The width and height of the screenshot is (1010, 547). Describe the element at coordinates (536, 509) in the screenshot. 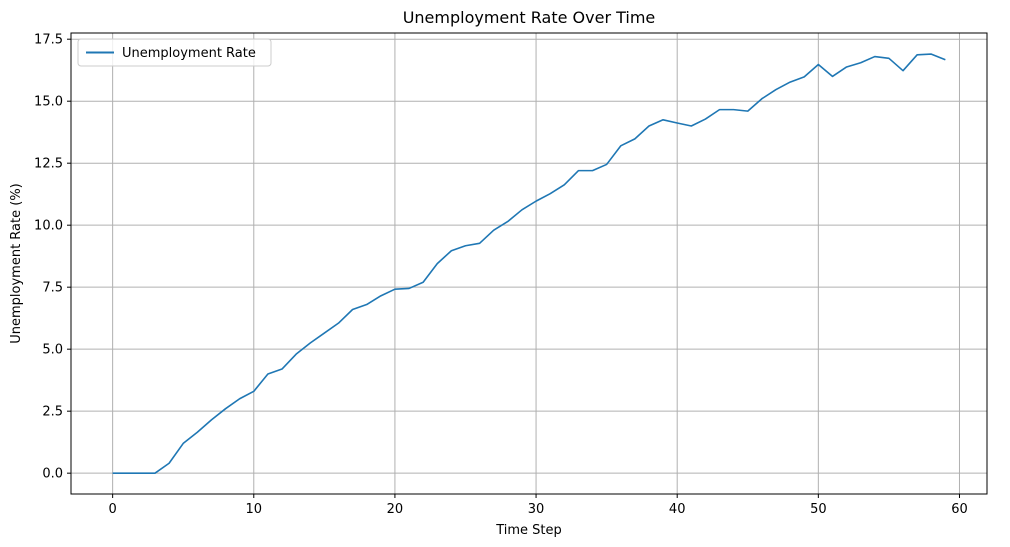

I see `x-tick-label: 30` at that location.